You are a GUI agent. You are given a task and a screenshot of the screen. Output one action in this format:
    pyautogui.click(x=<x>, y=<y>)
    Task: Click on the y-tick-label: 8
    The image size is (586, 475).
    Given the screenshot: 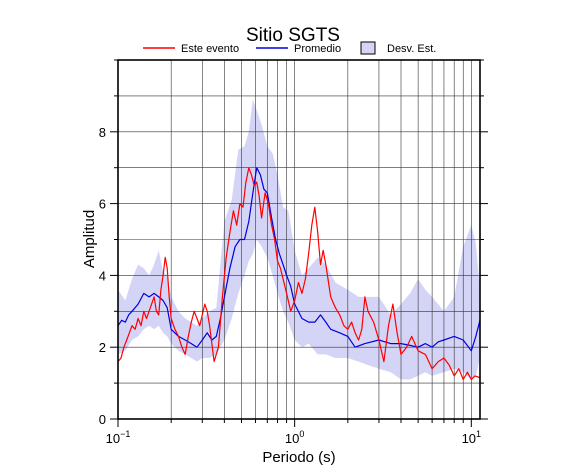 What is the action you would take?
    pyautogui.click(x=102, y=132)
    